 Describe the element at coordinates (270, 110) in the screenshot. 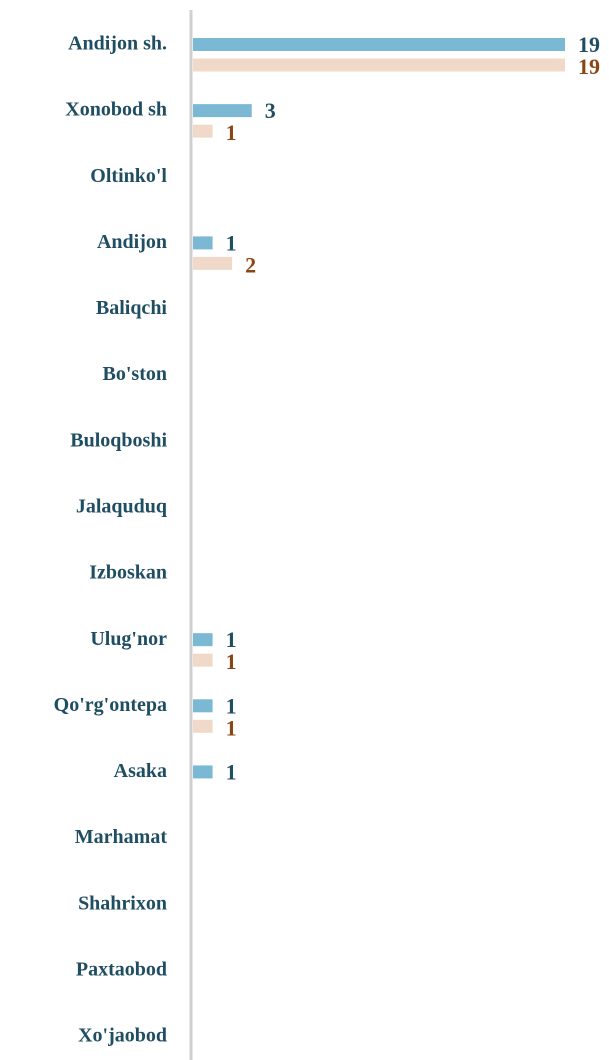

I see `value-label: 3` at that location.